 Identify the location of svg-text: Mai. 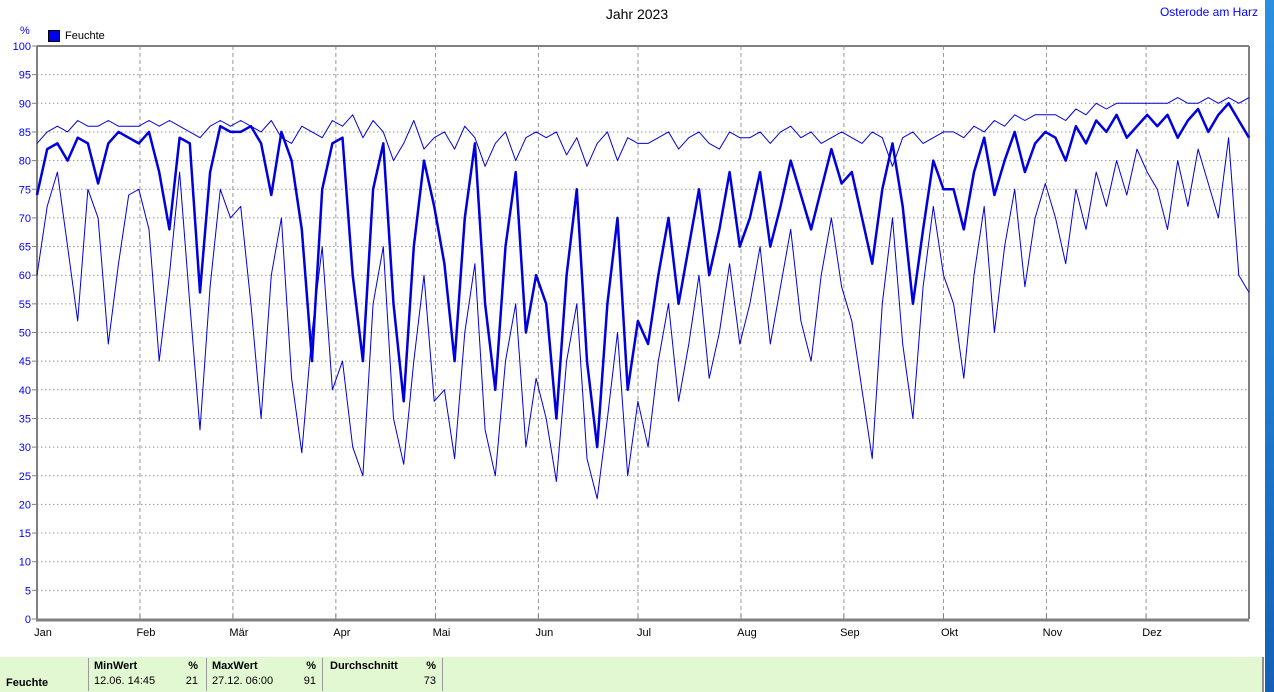
(442, 633).